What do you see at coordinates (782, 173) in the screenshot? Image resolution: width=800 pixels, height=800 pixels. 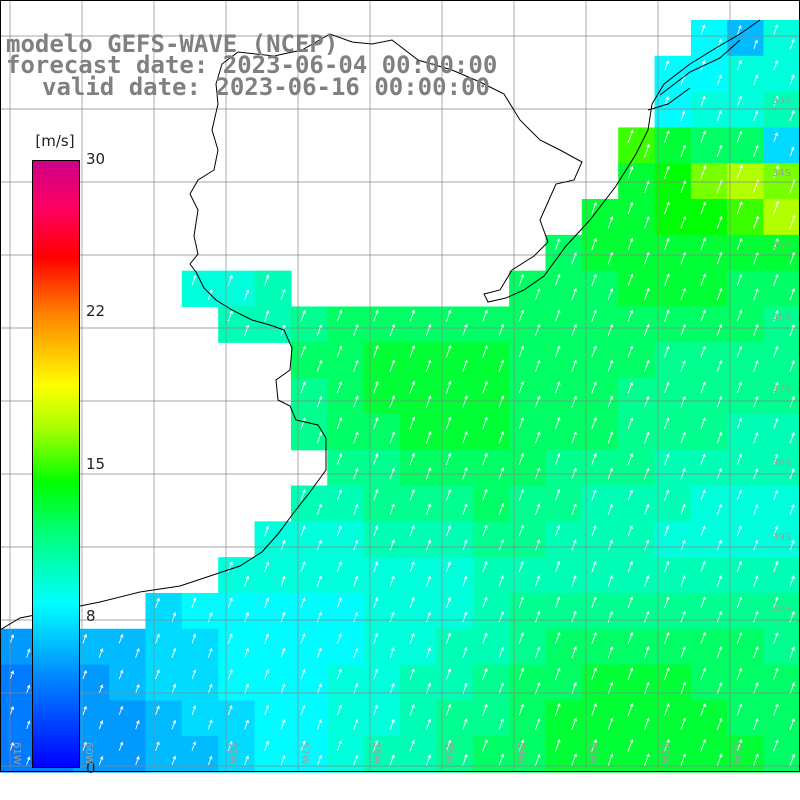 I see `lat-label: 34S` at bounding box center [782, 173].